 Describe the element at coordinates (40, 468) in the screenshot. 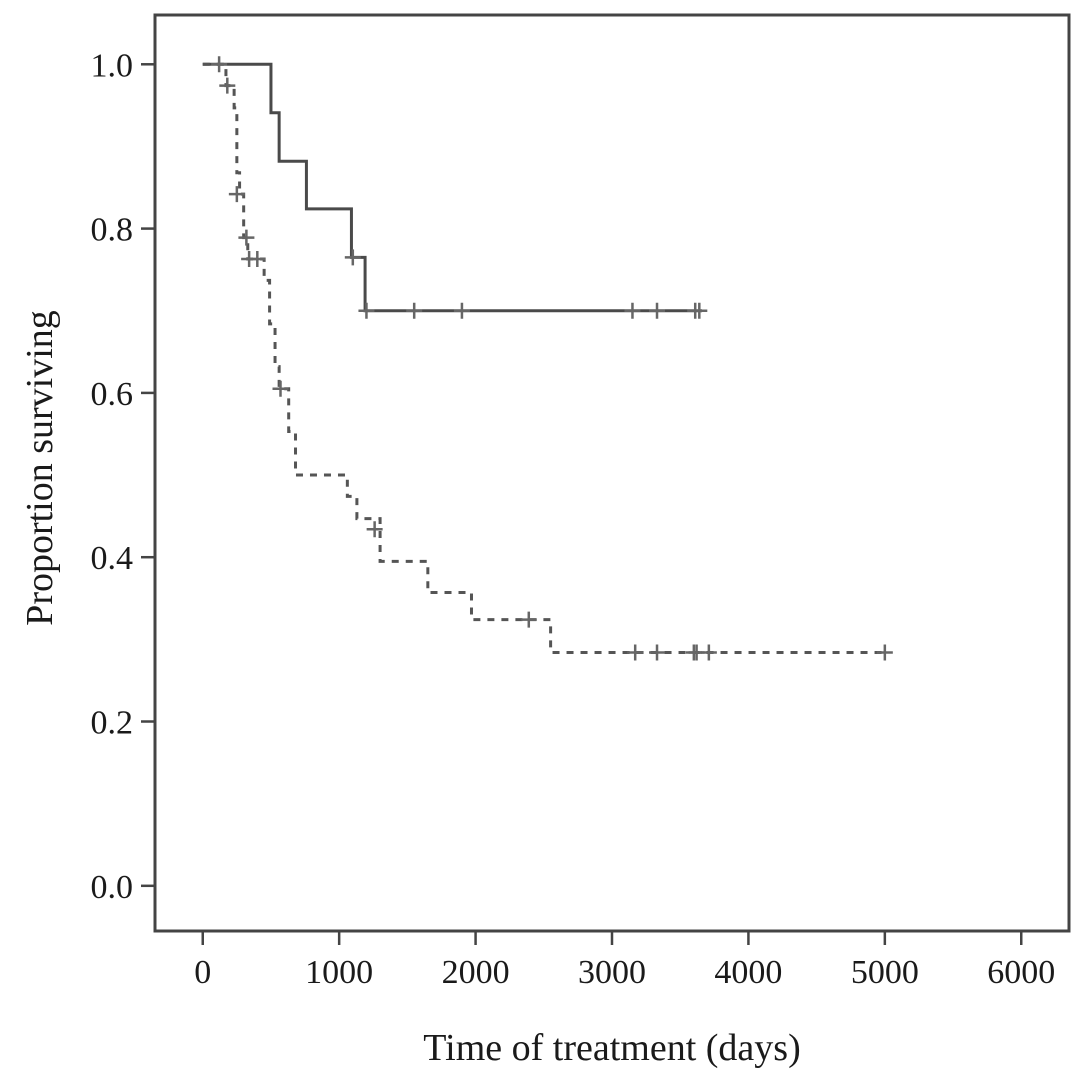

I see `y-axis-label: Proportion surviving` at that location.